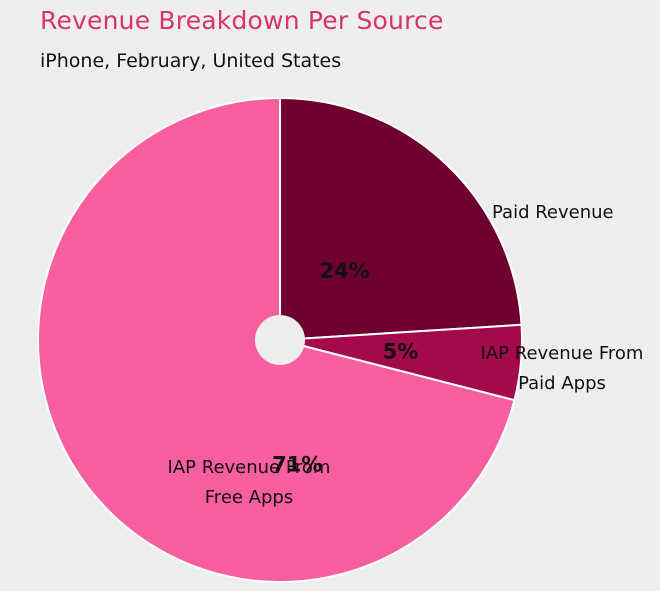  Describe the element at coordinates (401, 351) in the screenshot. I see `value-label-iap-paid-apps: 5%` at that location.